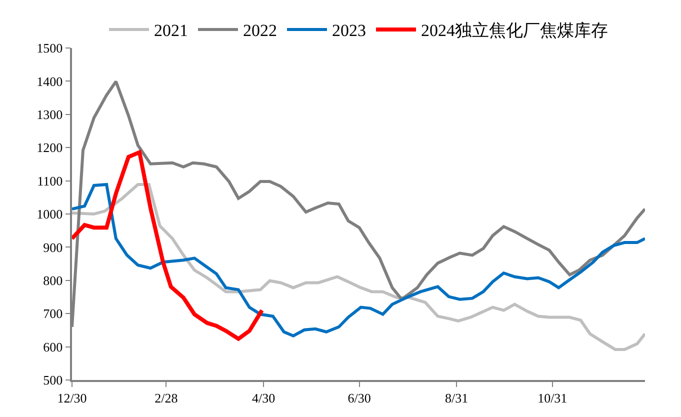 Image resolution: width=681 pixels, height=417 pixels. Describe the element at coordinates (53, 314) in the screenshot. I see `y-tick-label: 700` at that location.